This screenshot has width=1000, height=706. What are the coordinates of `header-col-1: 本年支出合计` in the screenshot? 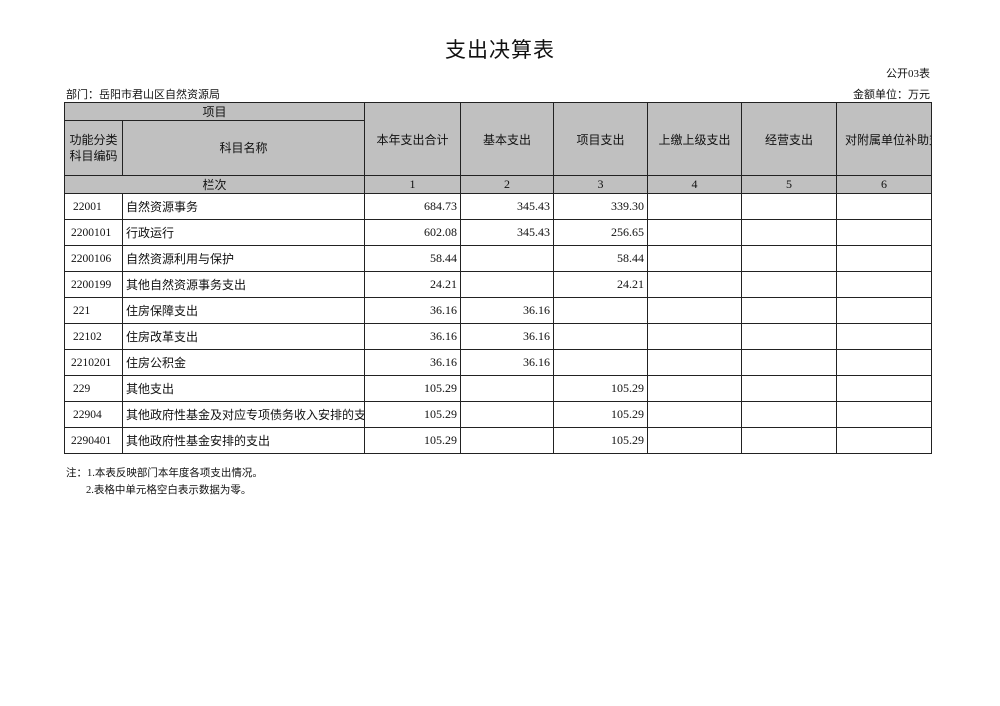 It's located at (413, 139).